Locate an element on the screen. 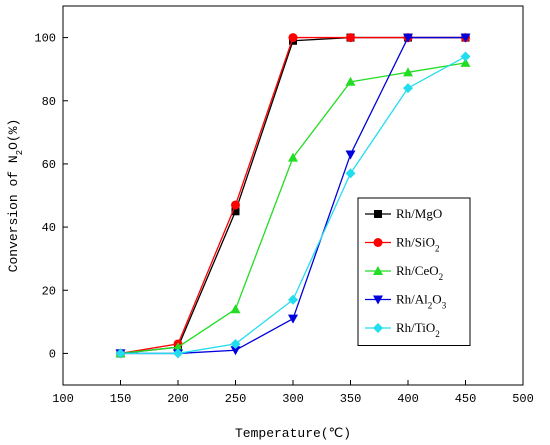 The image size is (550, 445). x-tick-label: 350 is located at coordinates (351, 399).